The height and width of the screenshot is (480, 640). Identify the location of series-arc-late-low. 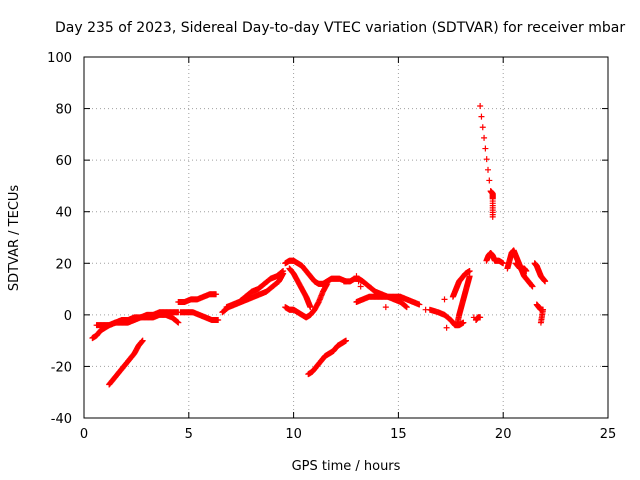
(478, 319).